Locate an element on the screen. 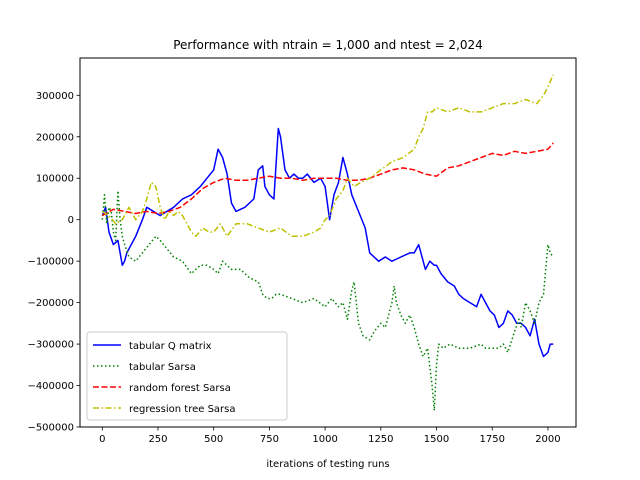 This screenshot has height=480, width=640. legend-box is located at coordinates (187, 376).